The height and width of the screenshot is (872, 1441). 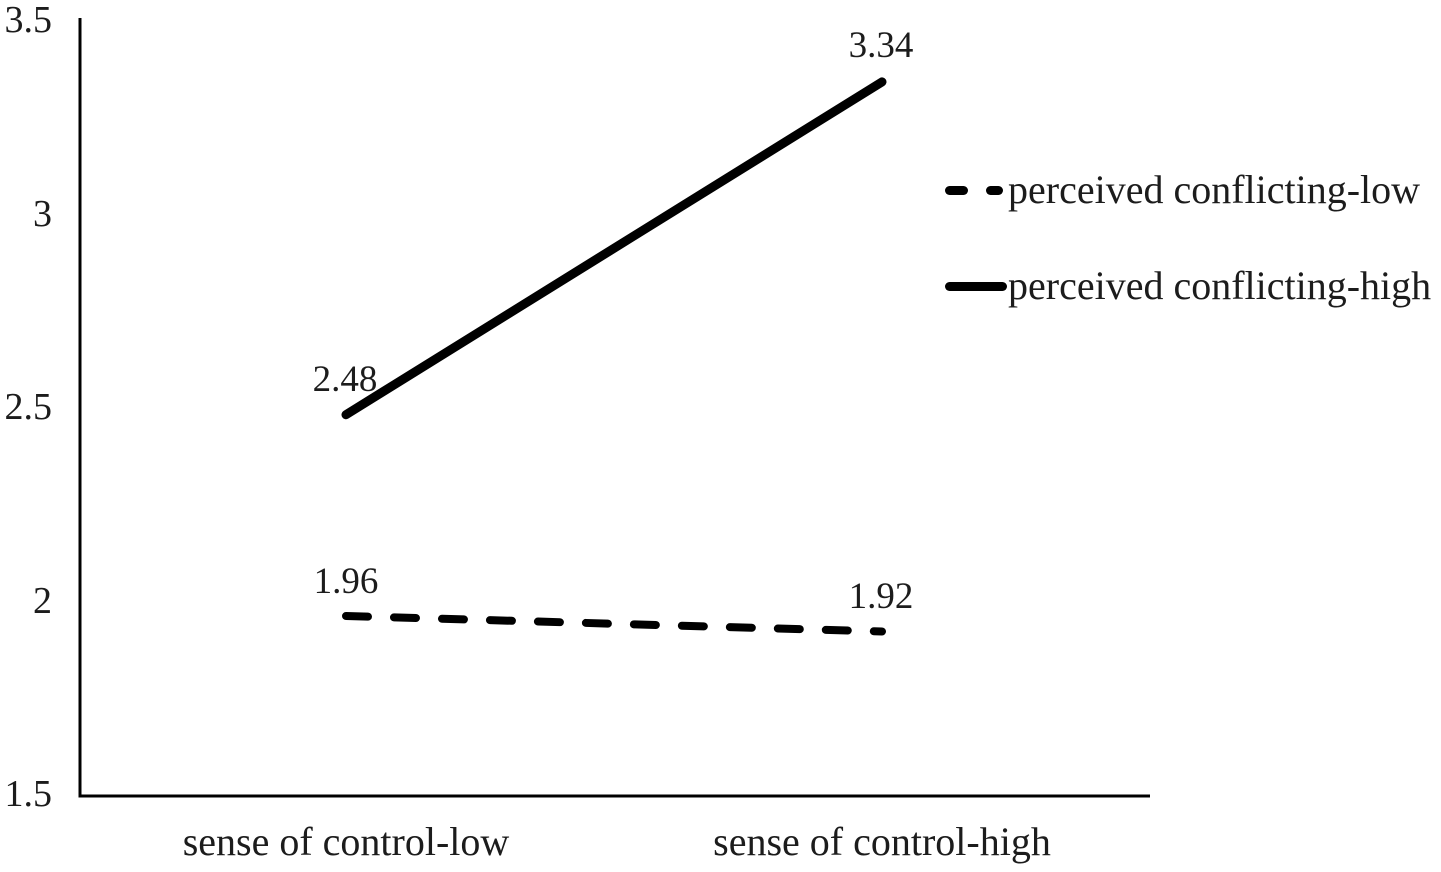 What do you see at coordinates (345, 379) in the screenshot?
I see `data-value-label: 2.48` at bounding box center [345, 379].